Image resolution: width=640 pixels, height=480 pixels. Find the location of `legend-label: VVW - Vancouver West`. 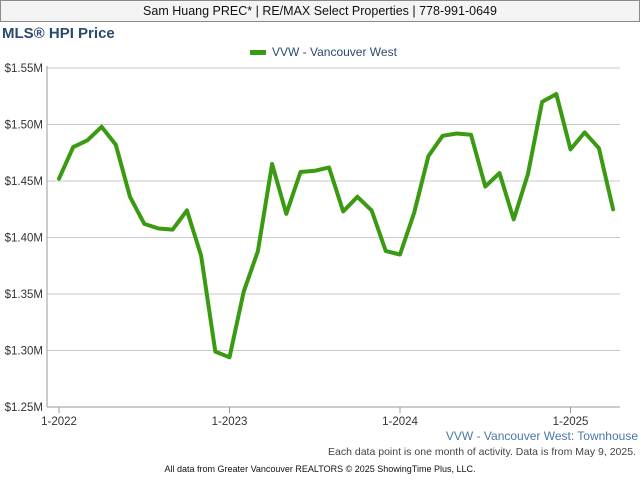

legend-label: VVW - Vancouver West is located at coordinates (334, 52).